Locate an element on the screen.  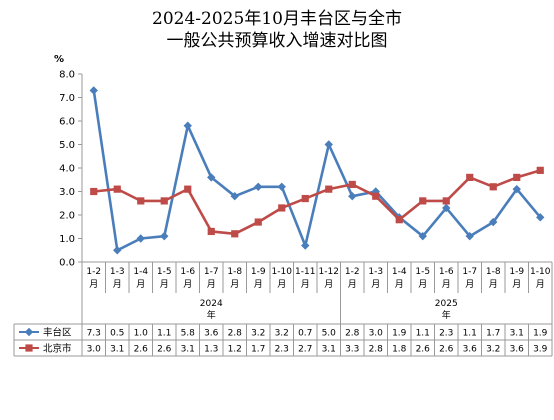
category-label: 1-2 is located at coordinates (93, 272).